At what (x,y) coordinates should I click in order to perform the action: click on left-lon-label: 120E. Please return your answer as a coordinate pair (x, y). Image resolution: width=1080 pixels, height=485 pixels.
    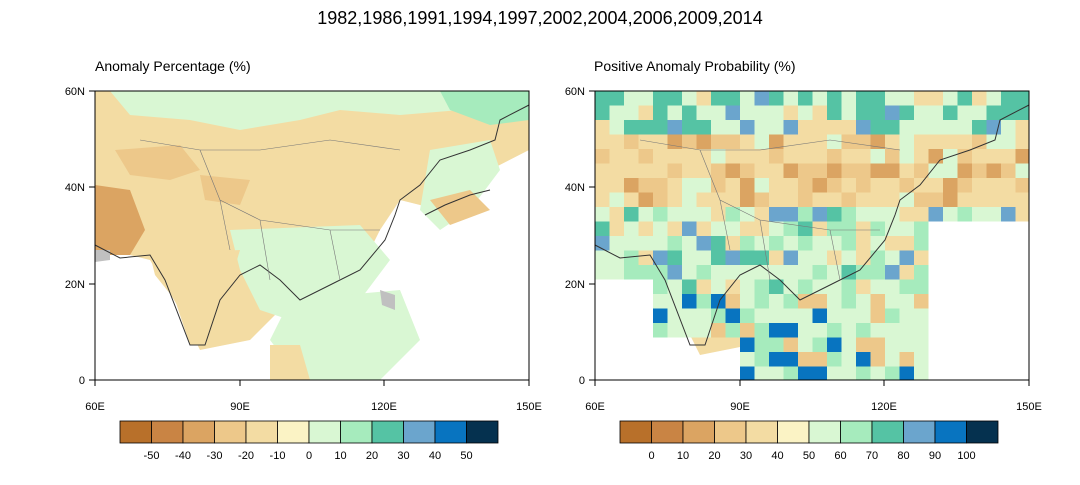
    Looking at the image, I should click on (384, 407).